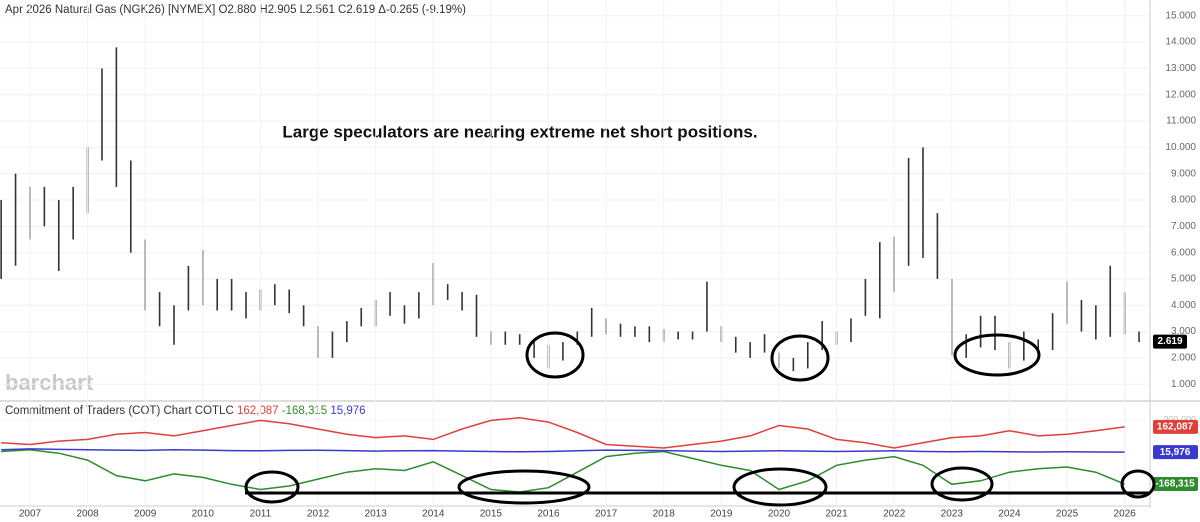  What do you see at coordinates (87, 514) in the screenshot?
I see `x-tick-label: 2008` at bounding box center [87, 514].